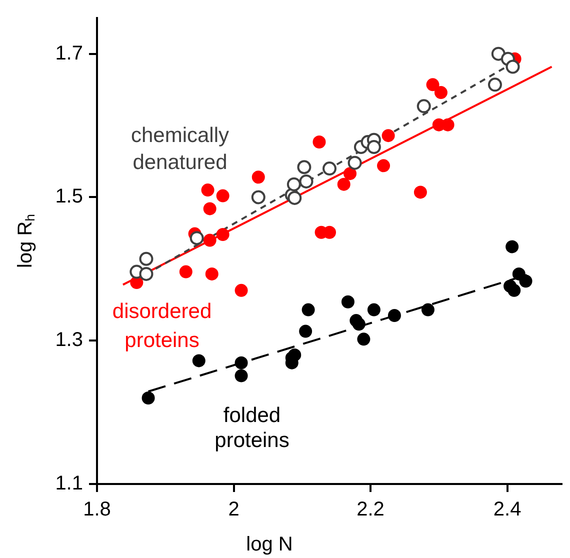  What do you see at coordinates (269, 545) in the screenshot?
I see `x-axis-title: log N` at bounding box center [269, 545].